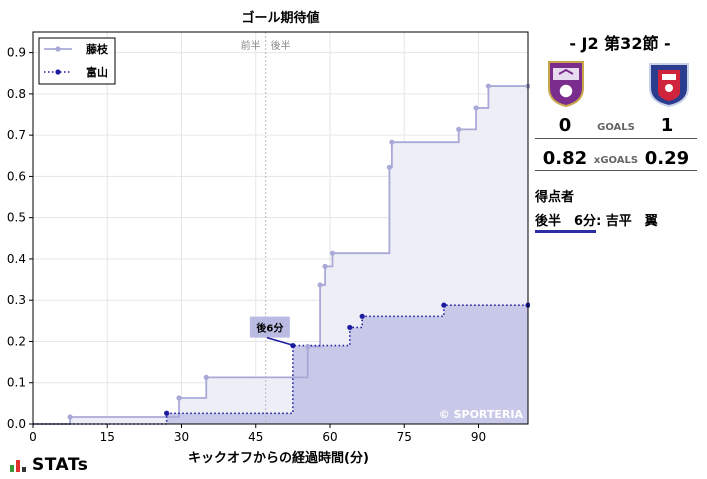  Describe the element at coordinates (667, 125) in the screenshot. I see `away-goals: 1` at that location.